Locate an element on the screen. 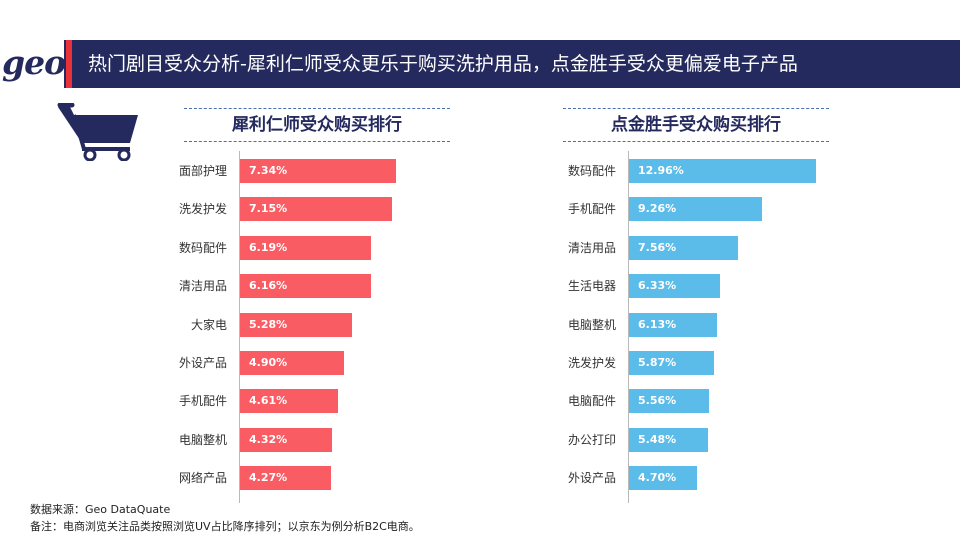 This screenshot has width=960, height=540. right-category-label: 洗发护发 is located at coordinates (591, 363).